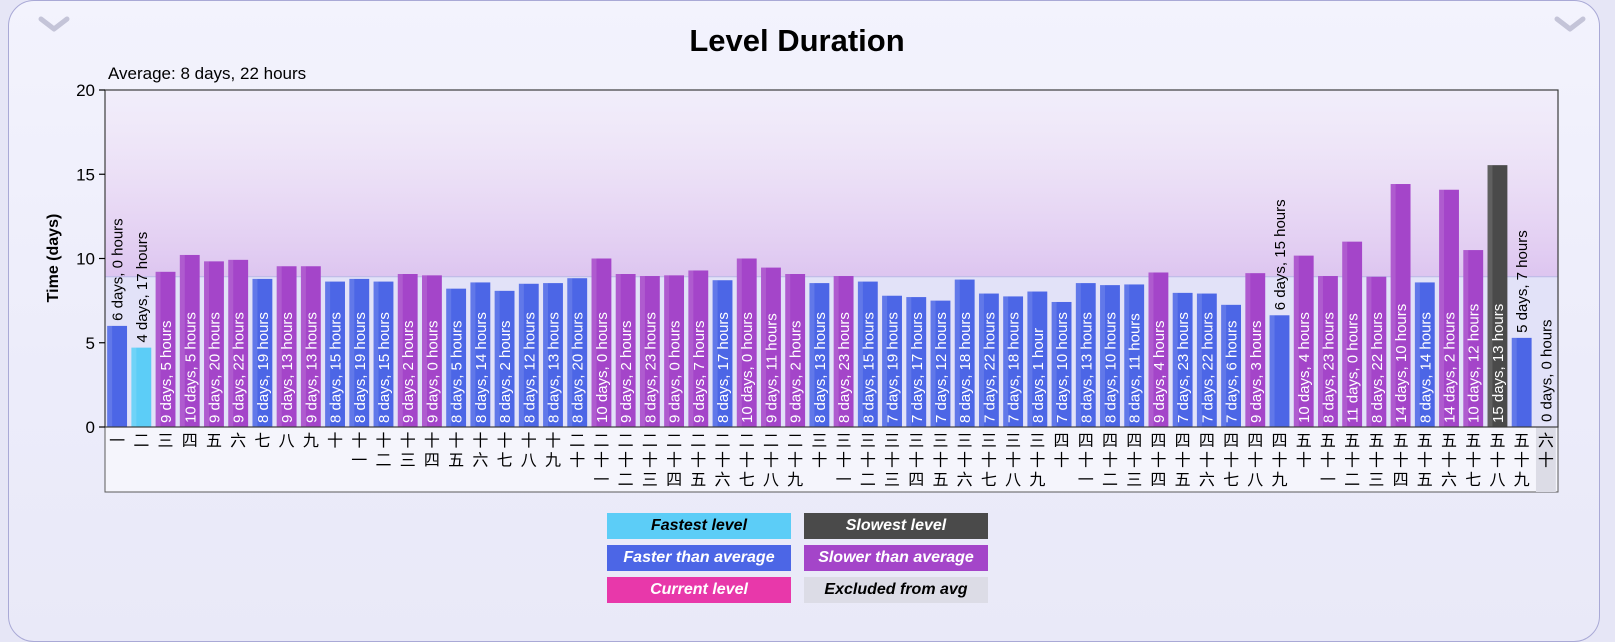 This screenshot has width=1615, height=642. What do you see at coordinates (916, 460) in the screenshot?
I see `category-label: 三十四` at bounding box center [916, 460].